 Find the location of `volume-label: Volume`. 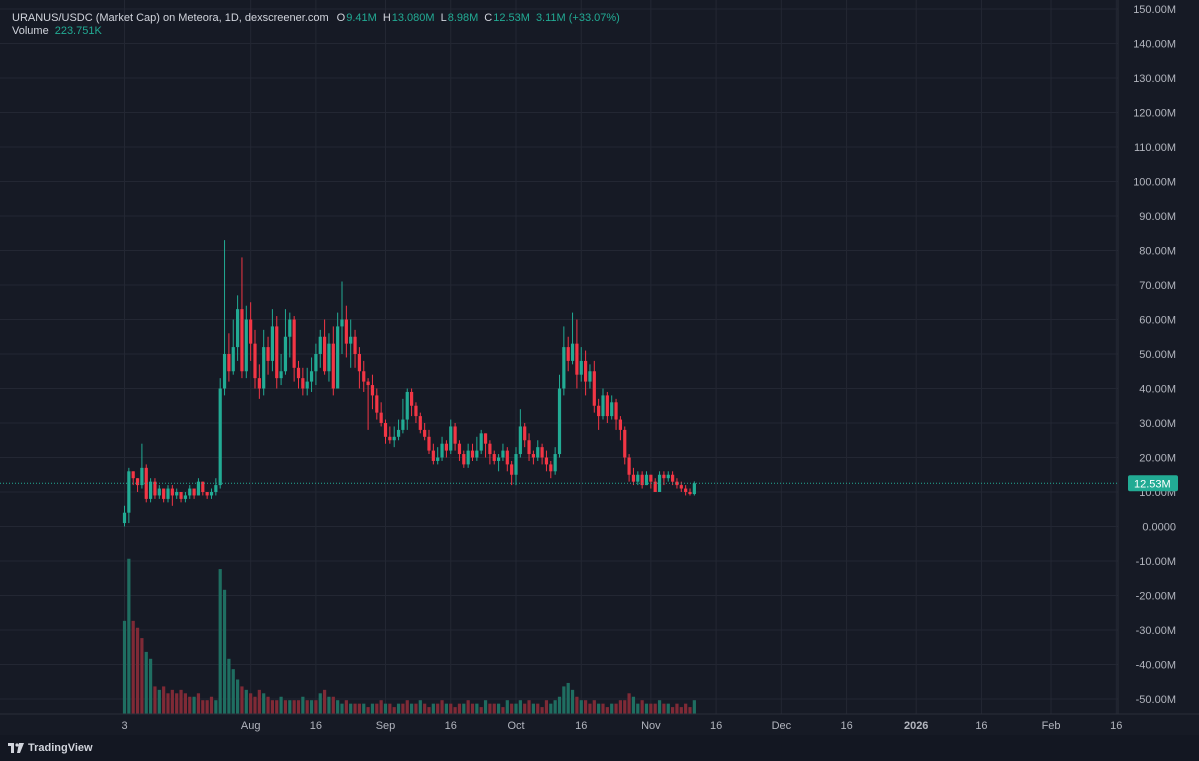

volume-label: Volume is located at coordinates (30, 31).